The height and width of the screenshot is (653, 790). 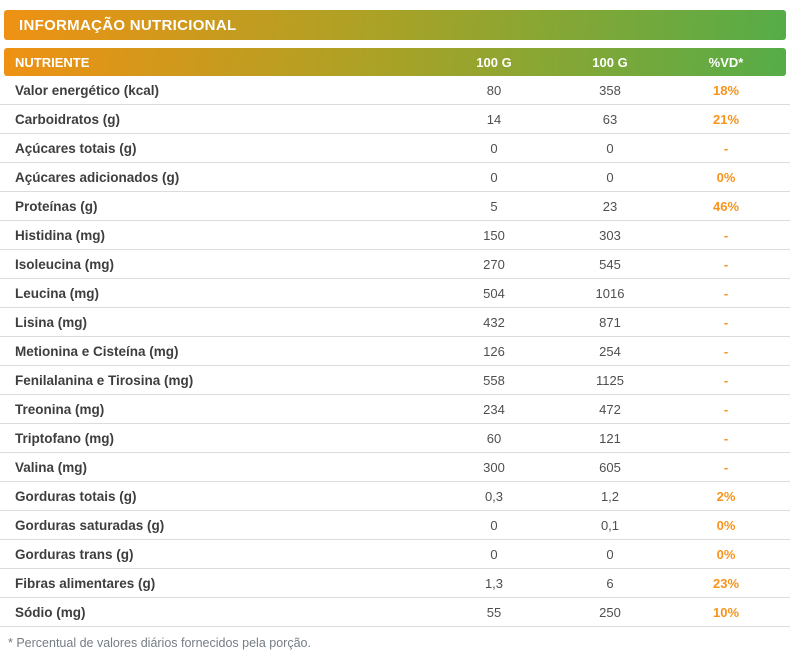 I want to click on value-per-100g-second: 1016, so click(x=610, y=293).